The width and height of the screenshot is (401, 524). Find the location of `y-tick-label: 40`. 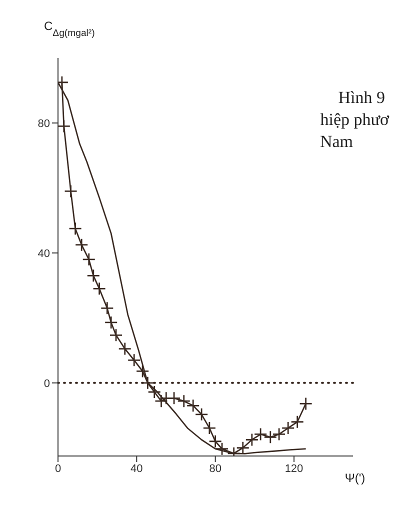

y-tick-label: 40 is located at coordinates (44, 254).